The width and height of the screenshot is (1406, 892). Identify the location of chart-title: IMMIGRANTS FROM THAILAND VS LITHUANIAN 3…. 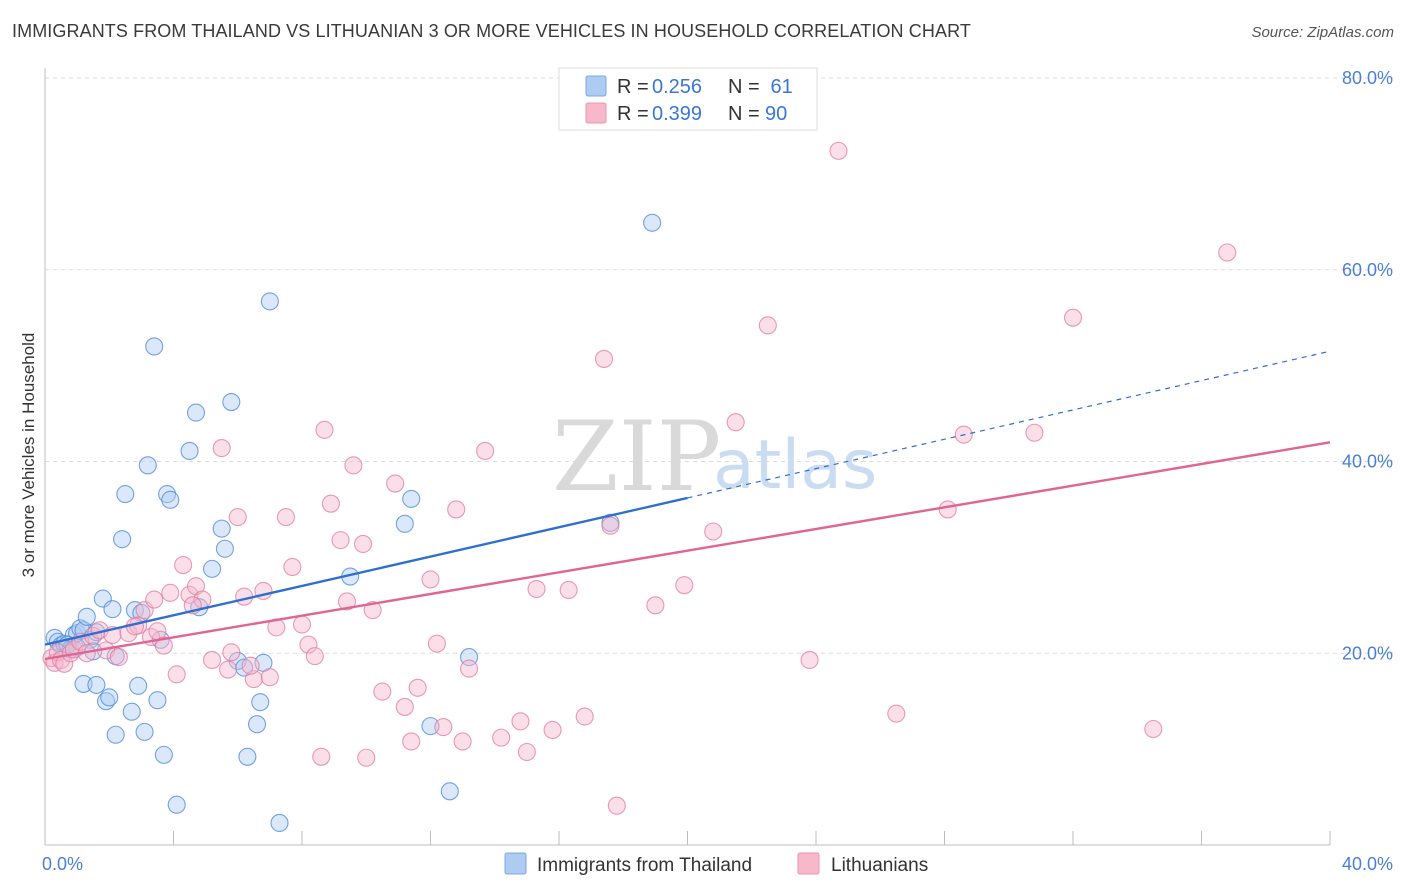
(491, 31).